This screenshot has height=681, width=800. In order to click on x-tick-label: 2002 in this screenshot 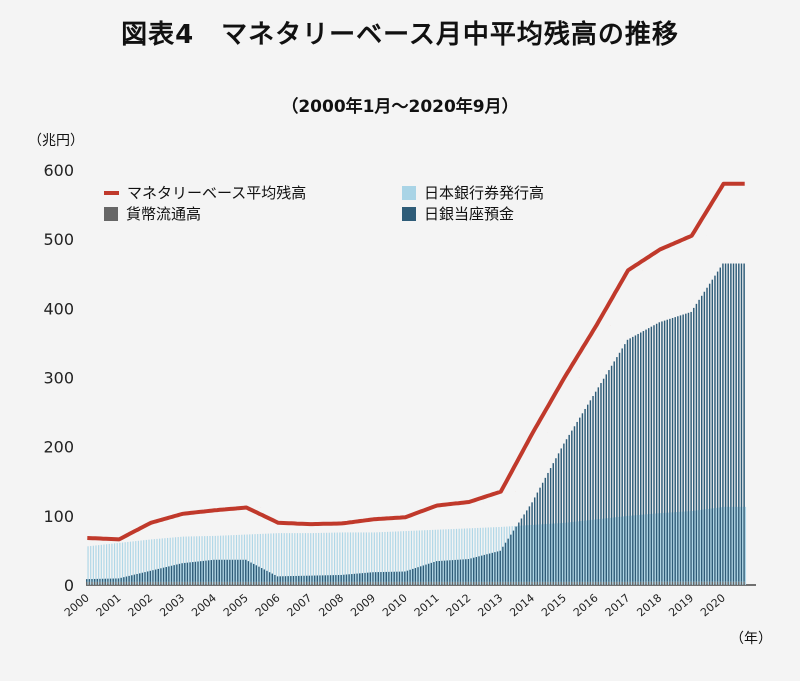, I will do `click(141, 605)`.